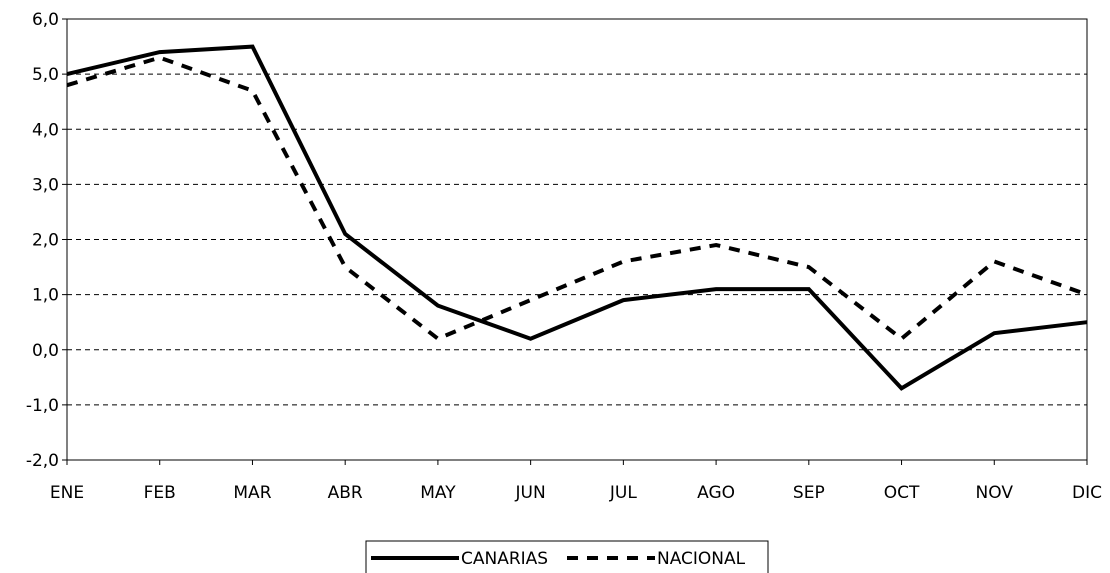 The height and width of the screenshot is (573, 1110). What do you see at coordinates (345, 493) in the screenshot?
I see `x-tick-label: ABR` at bounding box center [345, 493].